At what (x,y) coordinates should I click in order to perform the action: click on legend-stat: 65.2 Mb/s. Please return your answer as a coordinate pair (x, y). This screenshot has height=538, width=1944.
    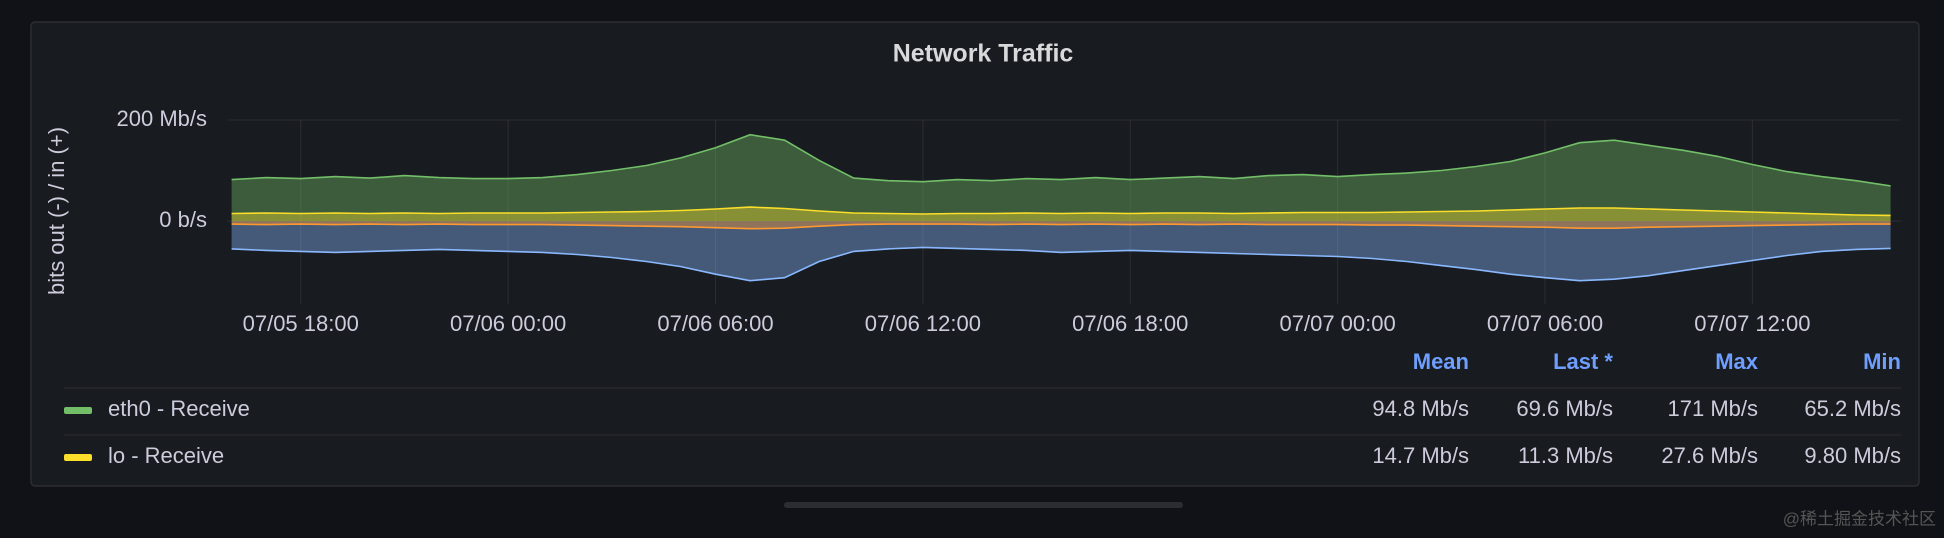
    Looking at the image, I should click on (1852, 408).